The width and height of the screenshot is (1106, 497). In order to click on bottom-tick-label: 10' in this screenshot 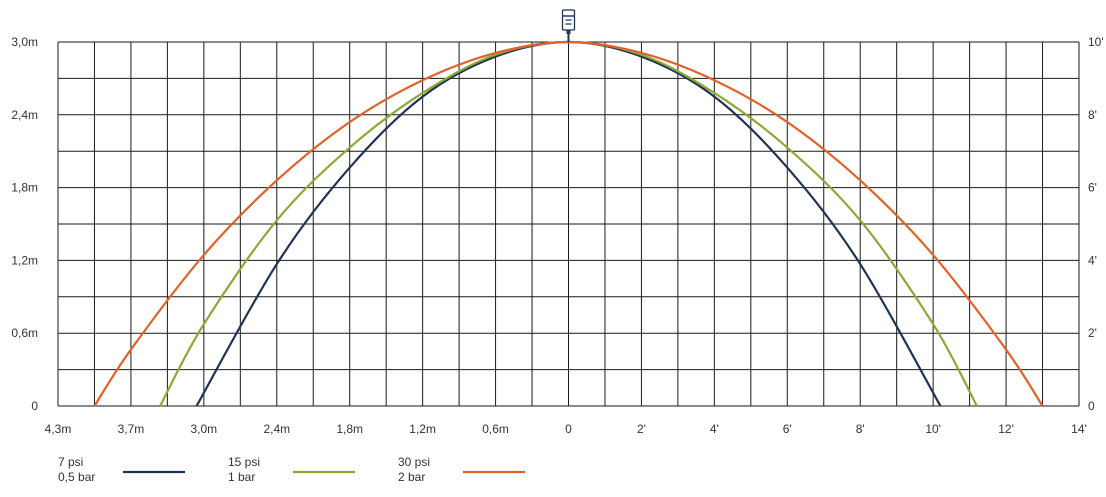, I will do `click(933, 429)`.